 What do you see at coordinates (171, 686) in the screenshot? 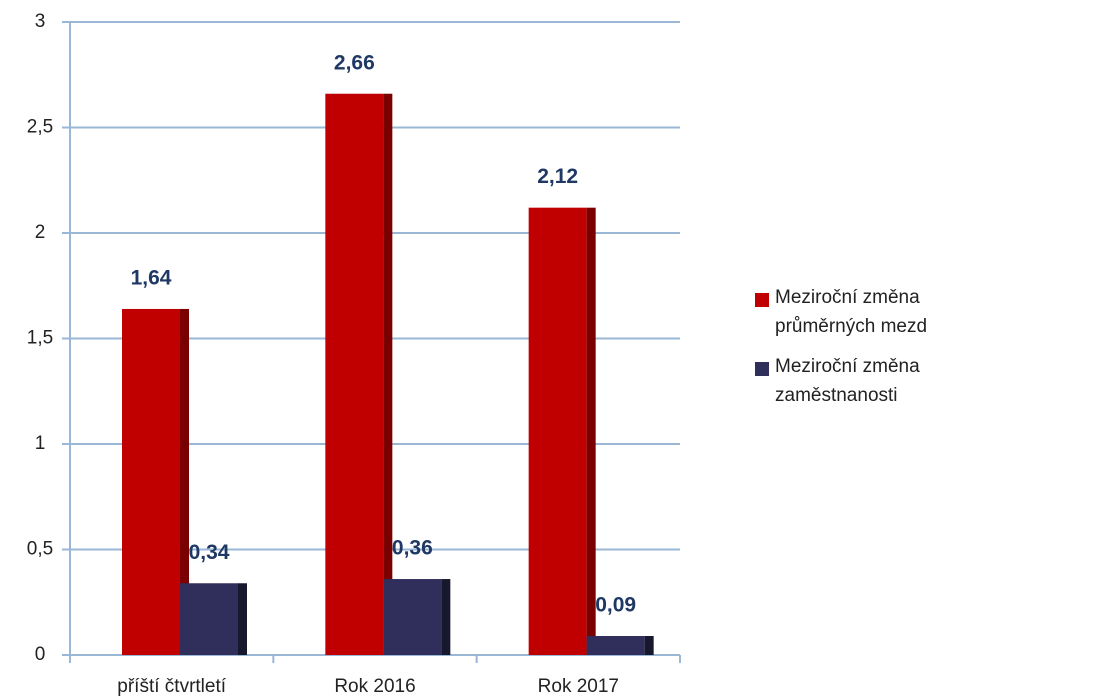
I see `x-tick-label: příští čtvrtletí` at bounding box center [171, 686].